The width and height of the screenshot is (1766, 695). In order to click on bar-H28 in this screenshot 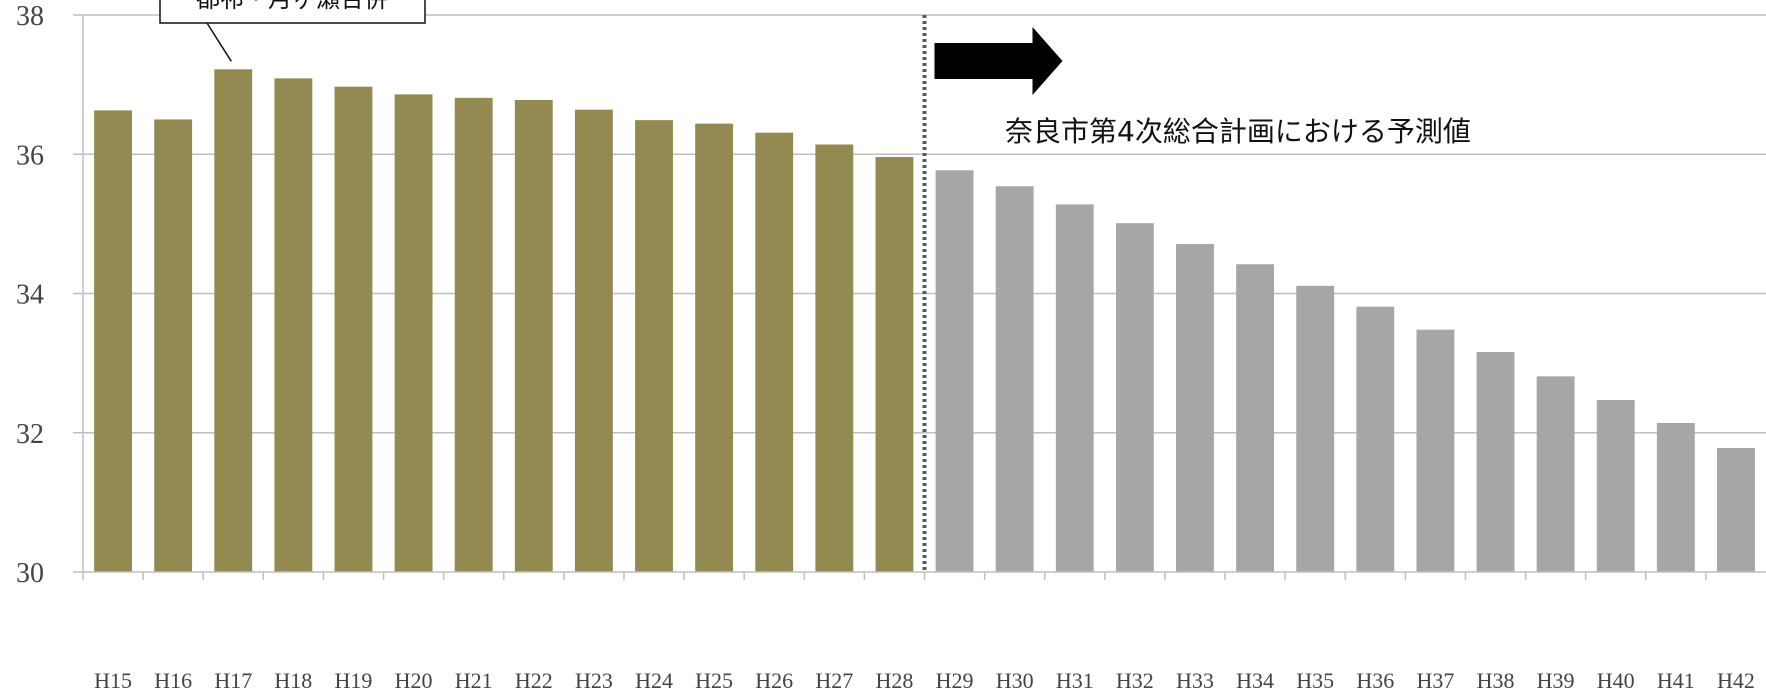, I will do `click(894, 364)`.